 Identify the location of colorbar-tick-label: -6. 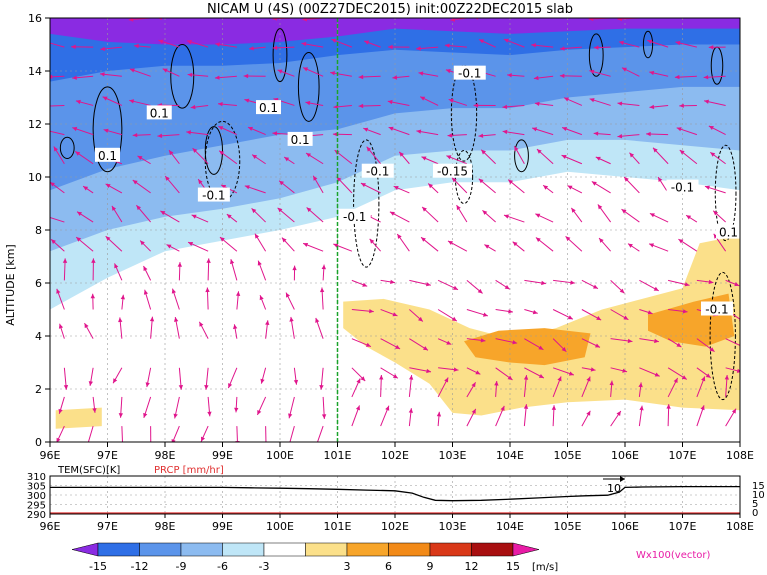
(222, 566).